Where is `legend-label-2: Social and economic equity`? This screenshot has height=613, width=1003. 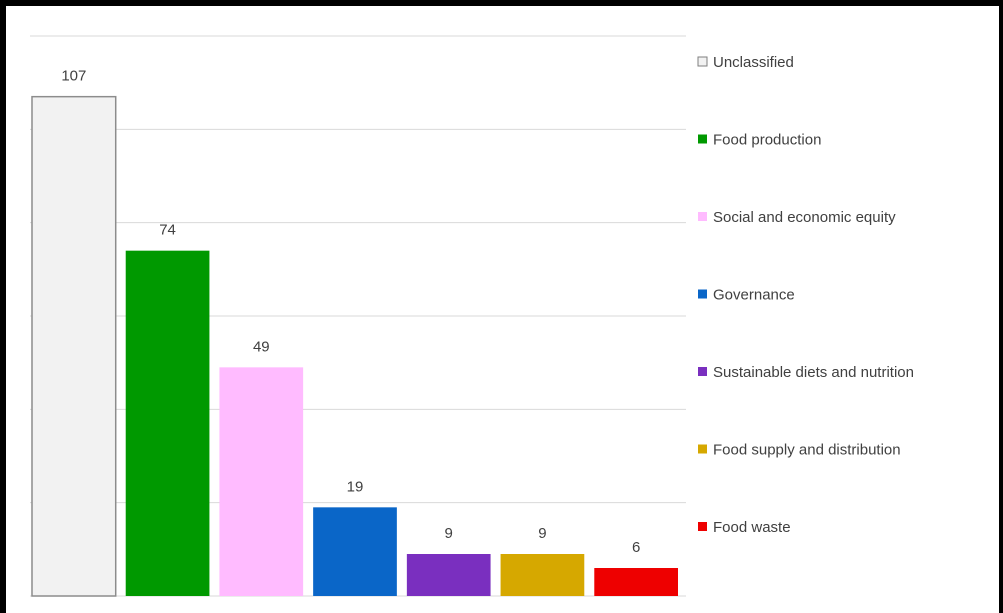
legend-label-2: Social and economic equity is located at coordinates (804, 217).